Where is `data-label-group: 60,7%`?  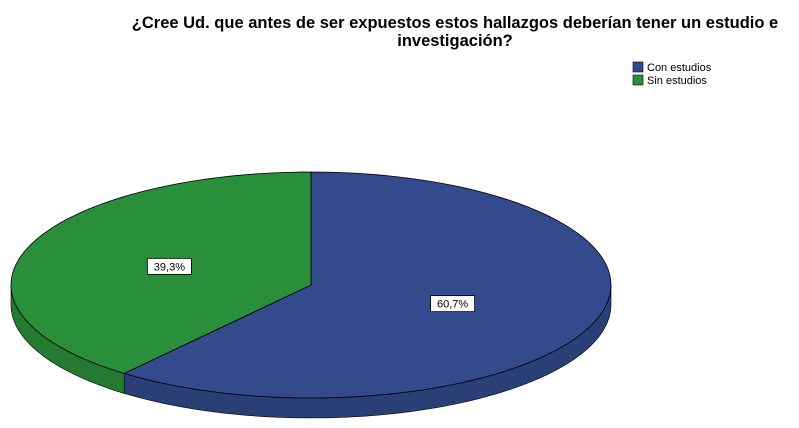 data-label-group: 60,7% is located at coordinates (453, 304).